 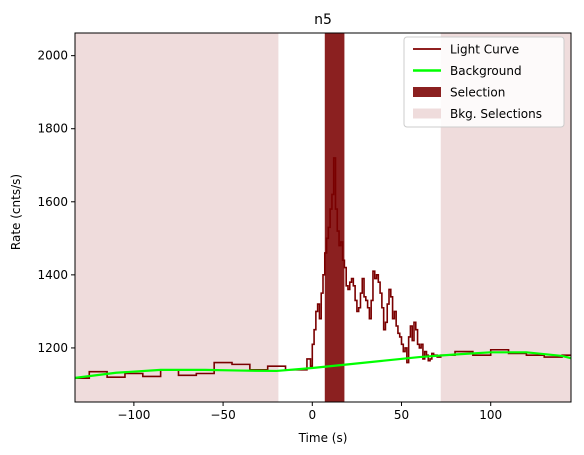 What do you see at coordinates (334, 217) in the screenshot?
I see `selection-band` at bounding box center [334, 217].